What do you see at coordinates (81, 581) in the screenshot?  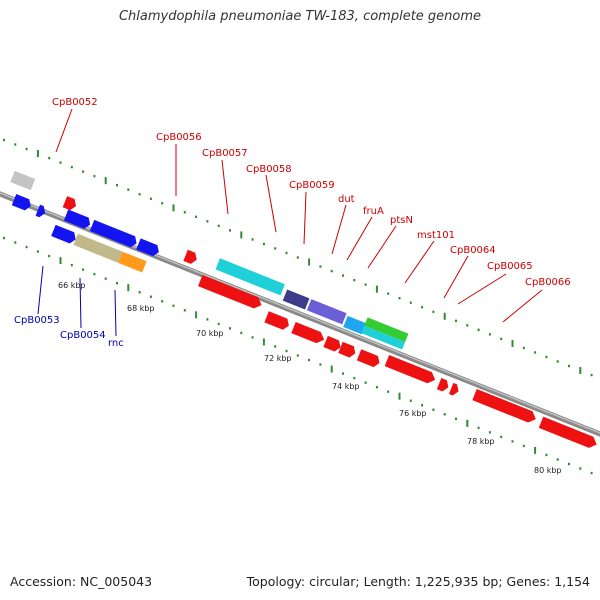 I see `accession-text: Accession: NC_005043` at bounding box center [81, 581].